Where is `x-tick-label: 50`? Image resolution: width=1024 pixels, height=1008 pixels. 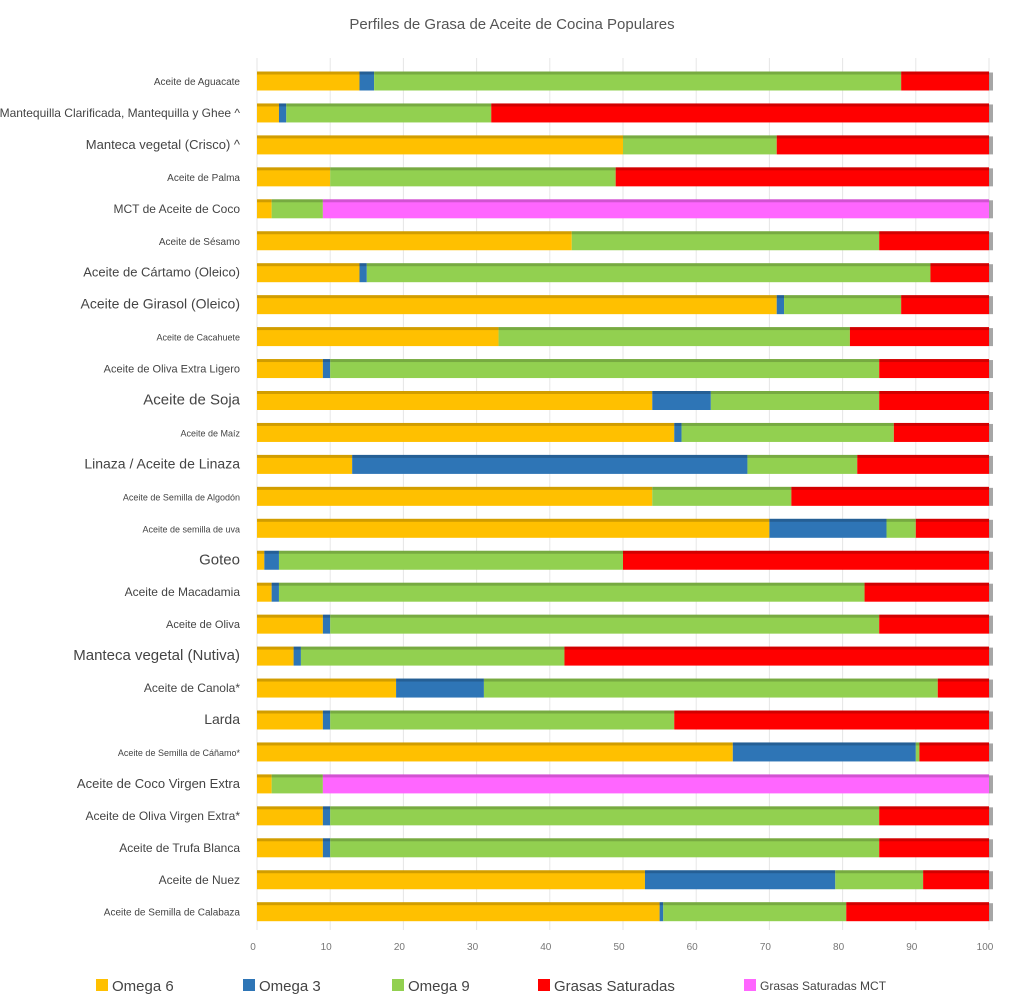
x-tick-label: 50 is located at coordinates (619, 947).